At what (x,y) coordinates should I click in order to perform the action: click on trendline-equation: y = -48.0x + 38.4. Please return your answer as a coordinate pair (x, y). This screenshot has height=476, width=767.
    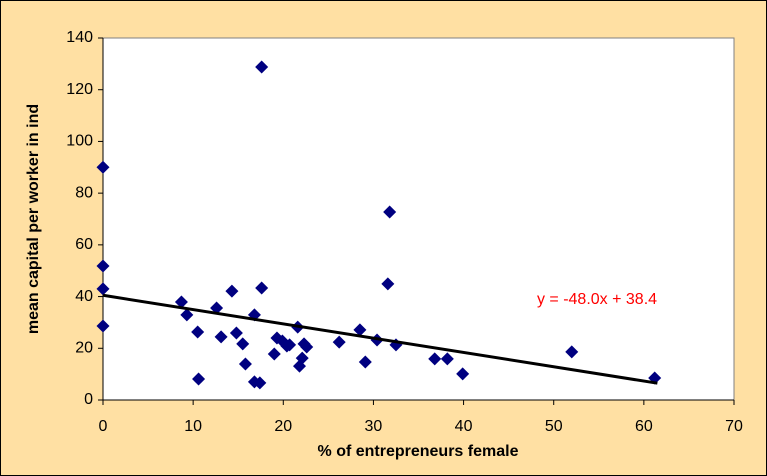
    Looking at the image, I should click on (597, 299).